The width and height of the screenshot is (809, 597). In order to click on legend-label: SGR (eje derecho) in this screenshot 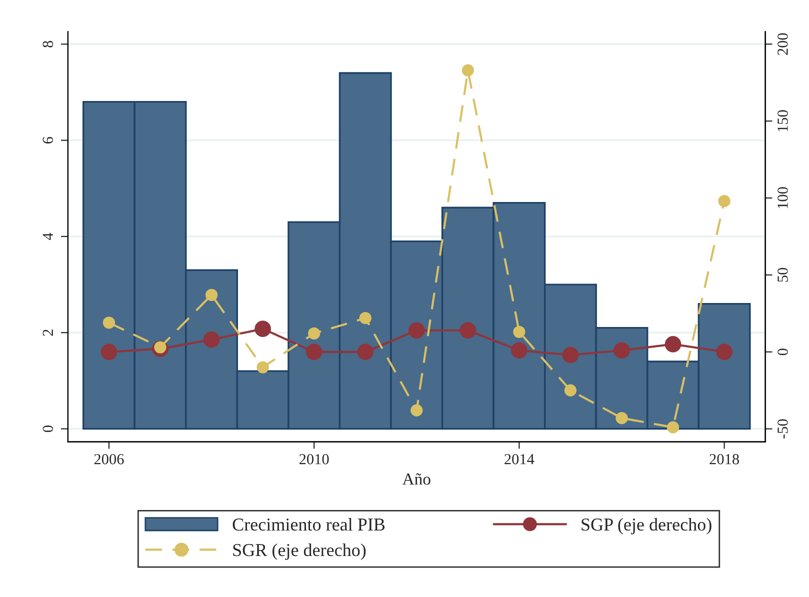, I will do `click(299, 551)`.